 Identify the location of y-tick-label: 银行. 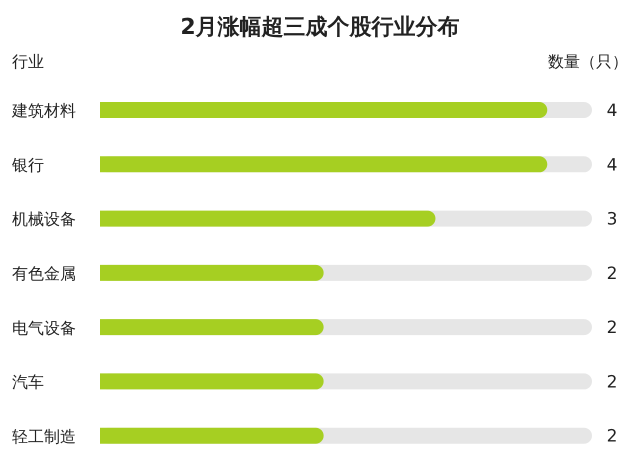
(27, 164).